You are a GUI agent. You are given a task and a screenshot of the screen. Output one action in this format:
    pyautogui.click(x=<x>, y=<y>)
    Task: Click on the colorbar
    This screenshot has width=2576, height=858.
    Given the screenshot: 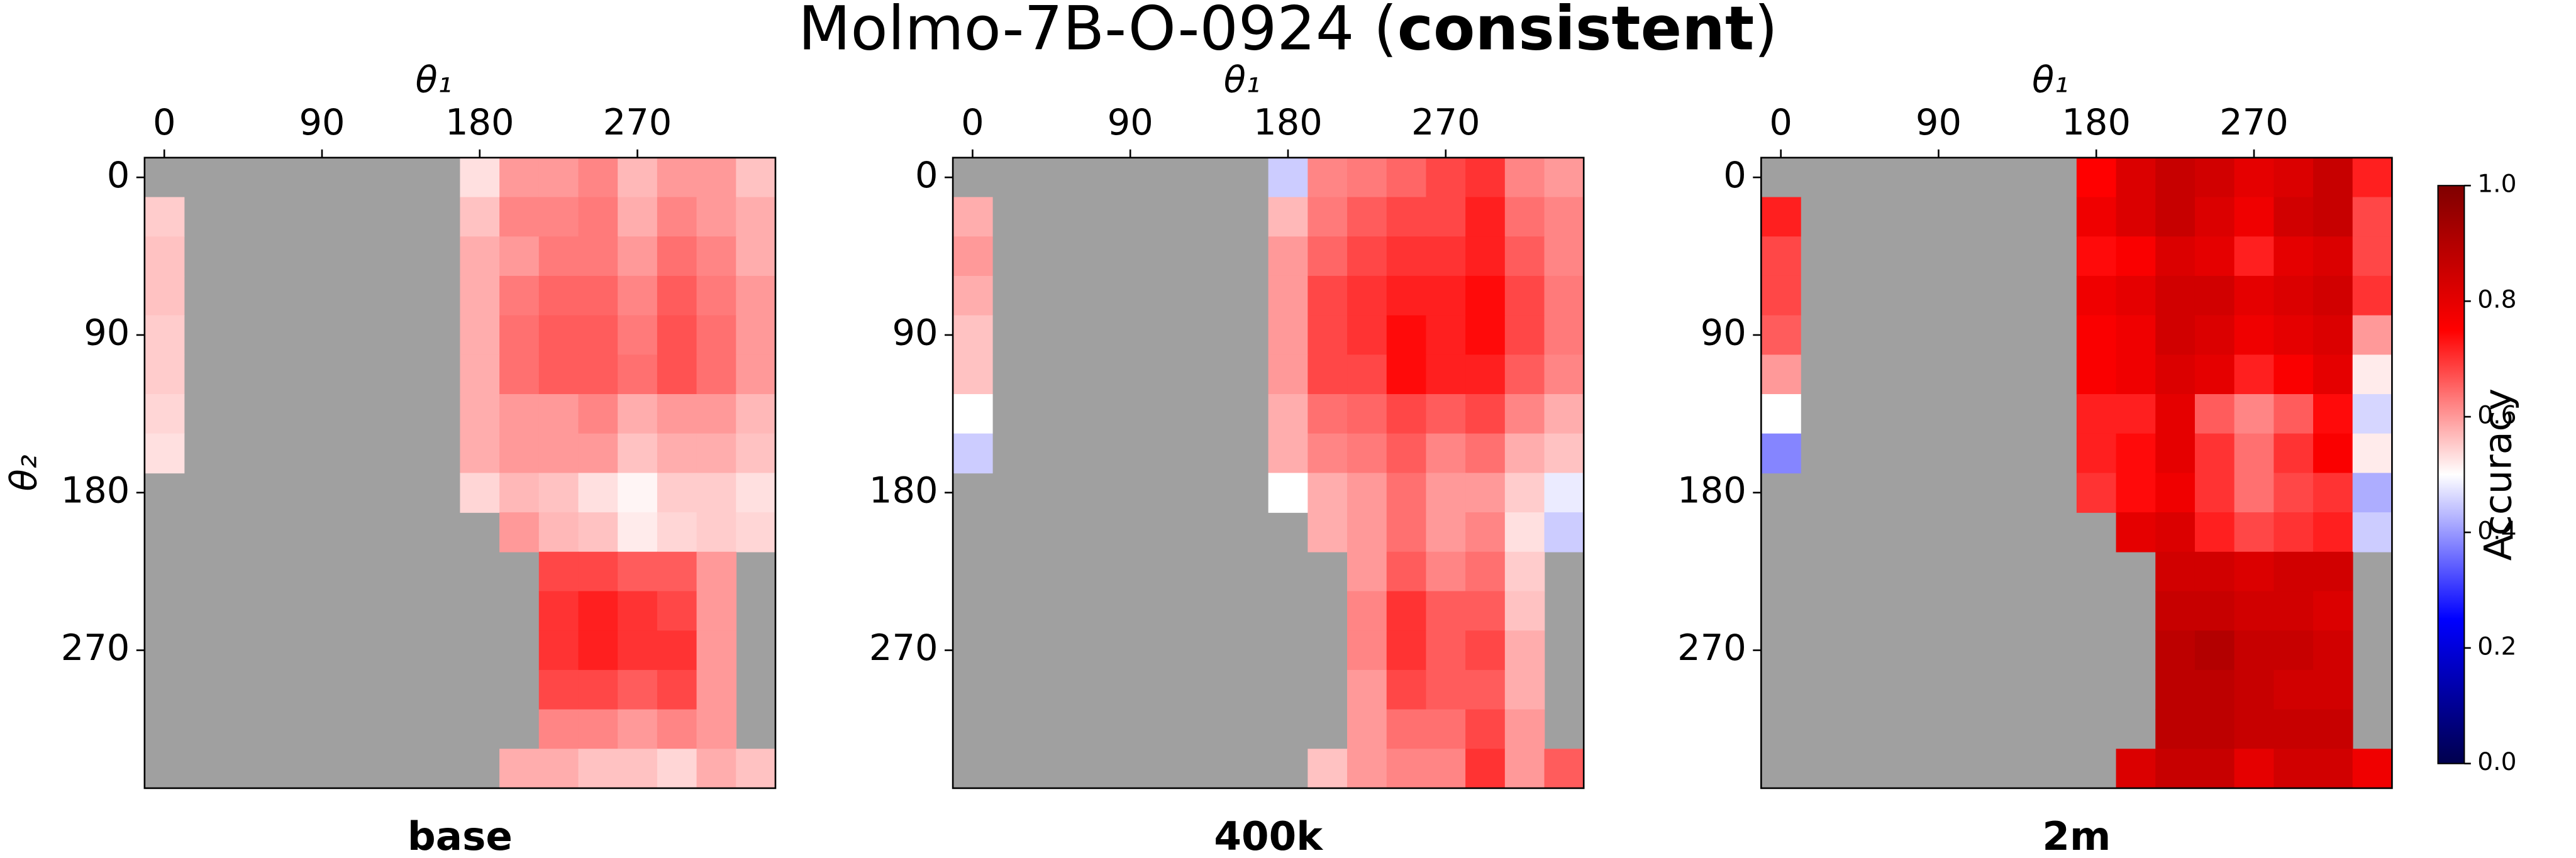 What is the action you would take?
    pyautogui.click(x=2451, y=474)
    